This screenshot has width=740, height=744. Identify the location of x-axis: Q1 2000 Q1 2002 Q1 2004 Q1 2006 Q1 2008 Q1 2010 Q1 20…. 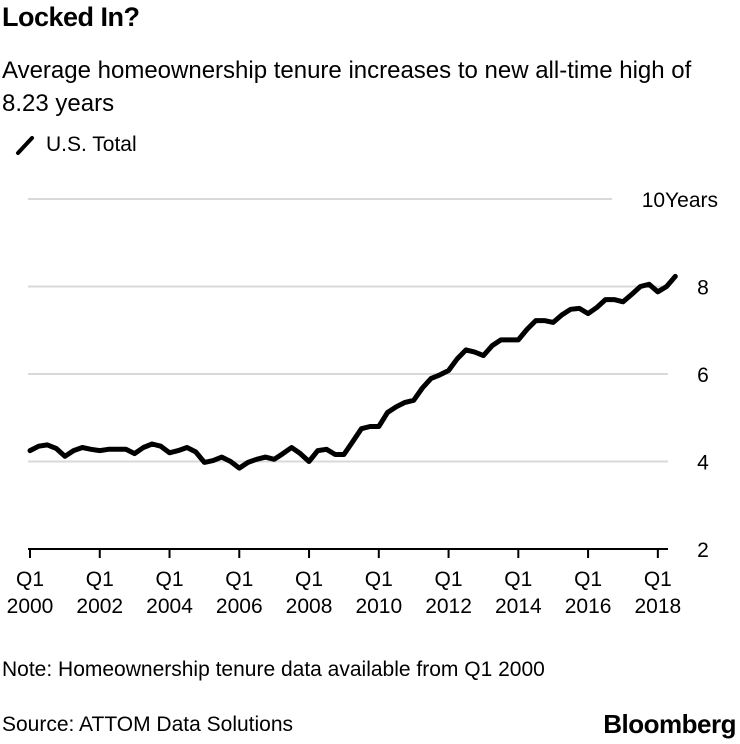
(344, 583).